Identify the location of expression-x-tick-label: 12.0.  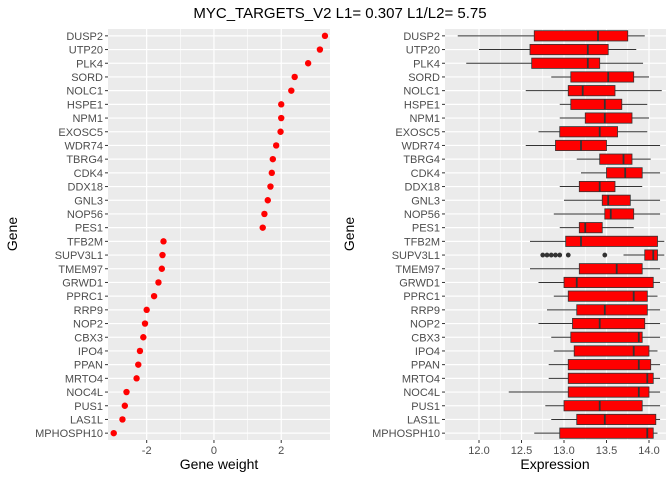
(478, 451).